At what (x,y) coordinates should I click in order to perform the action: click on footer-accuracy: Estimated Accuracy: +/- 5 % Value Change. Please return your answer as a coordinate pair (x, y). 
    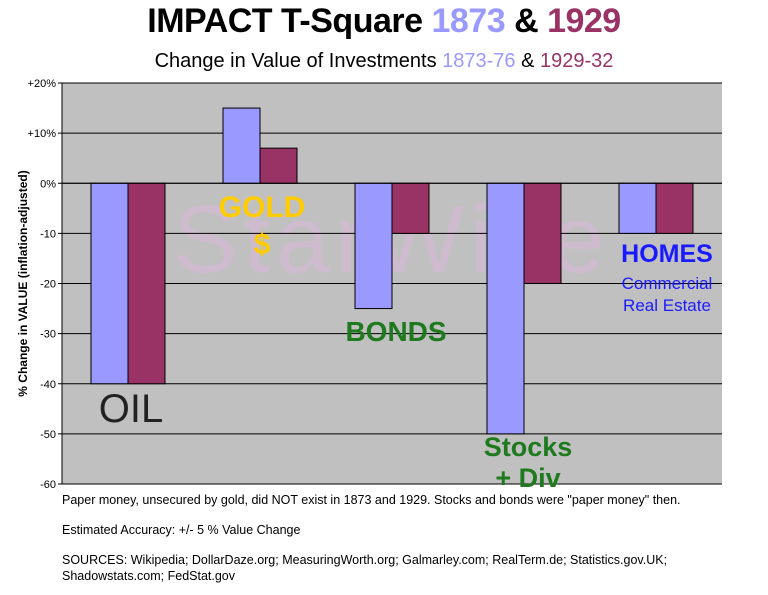
    Looking at the image, I should click on (181, 530).